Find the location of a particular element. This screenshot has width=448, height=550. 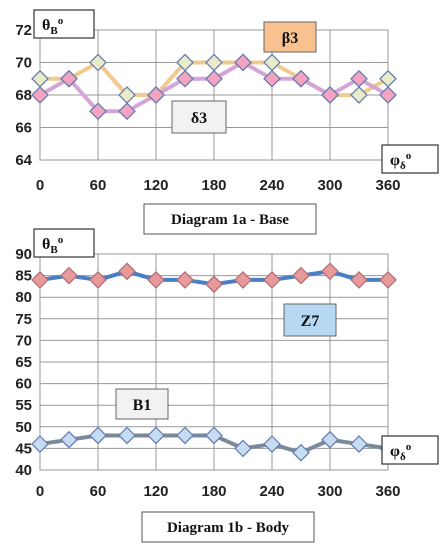

y-tick-label: 85 is located at coordinates (23, 276).